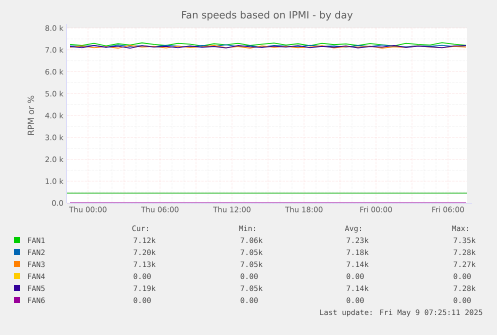  I want to click on chart-title: Fan speeds based on IPMI - by day, so click(267, 15).